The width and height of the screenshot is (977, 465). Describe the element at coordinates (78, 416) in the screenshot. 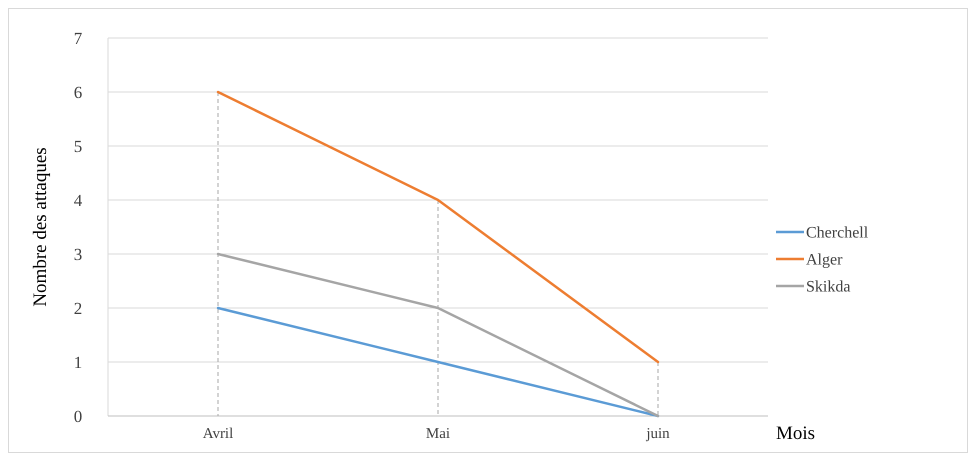

I see `y-tick-label: 0` at that location.